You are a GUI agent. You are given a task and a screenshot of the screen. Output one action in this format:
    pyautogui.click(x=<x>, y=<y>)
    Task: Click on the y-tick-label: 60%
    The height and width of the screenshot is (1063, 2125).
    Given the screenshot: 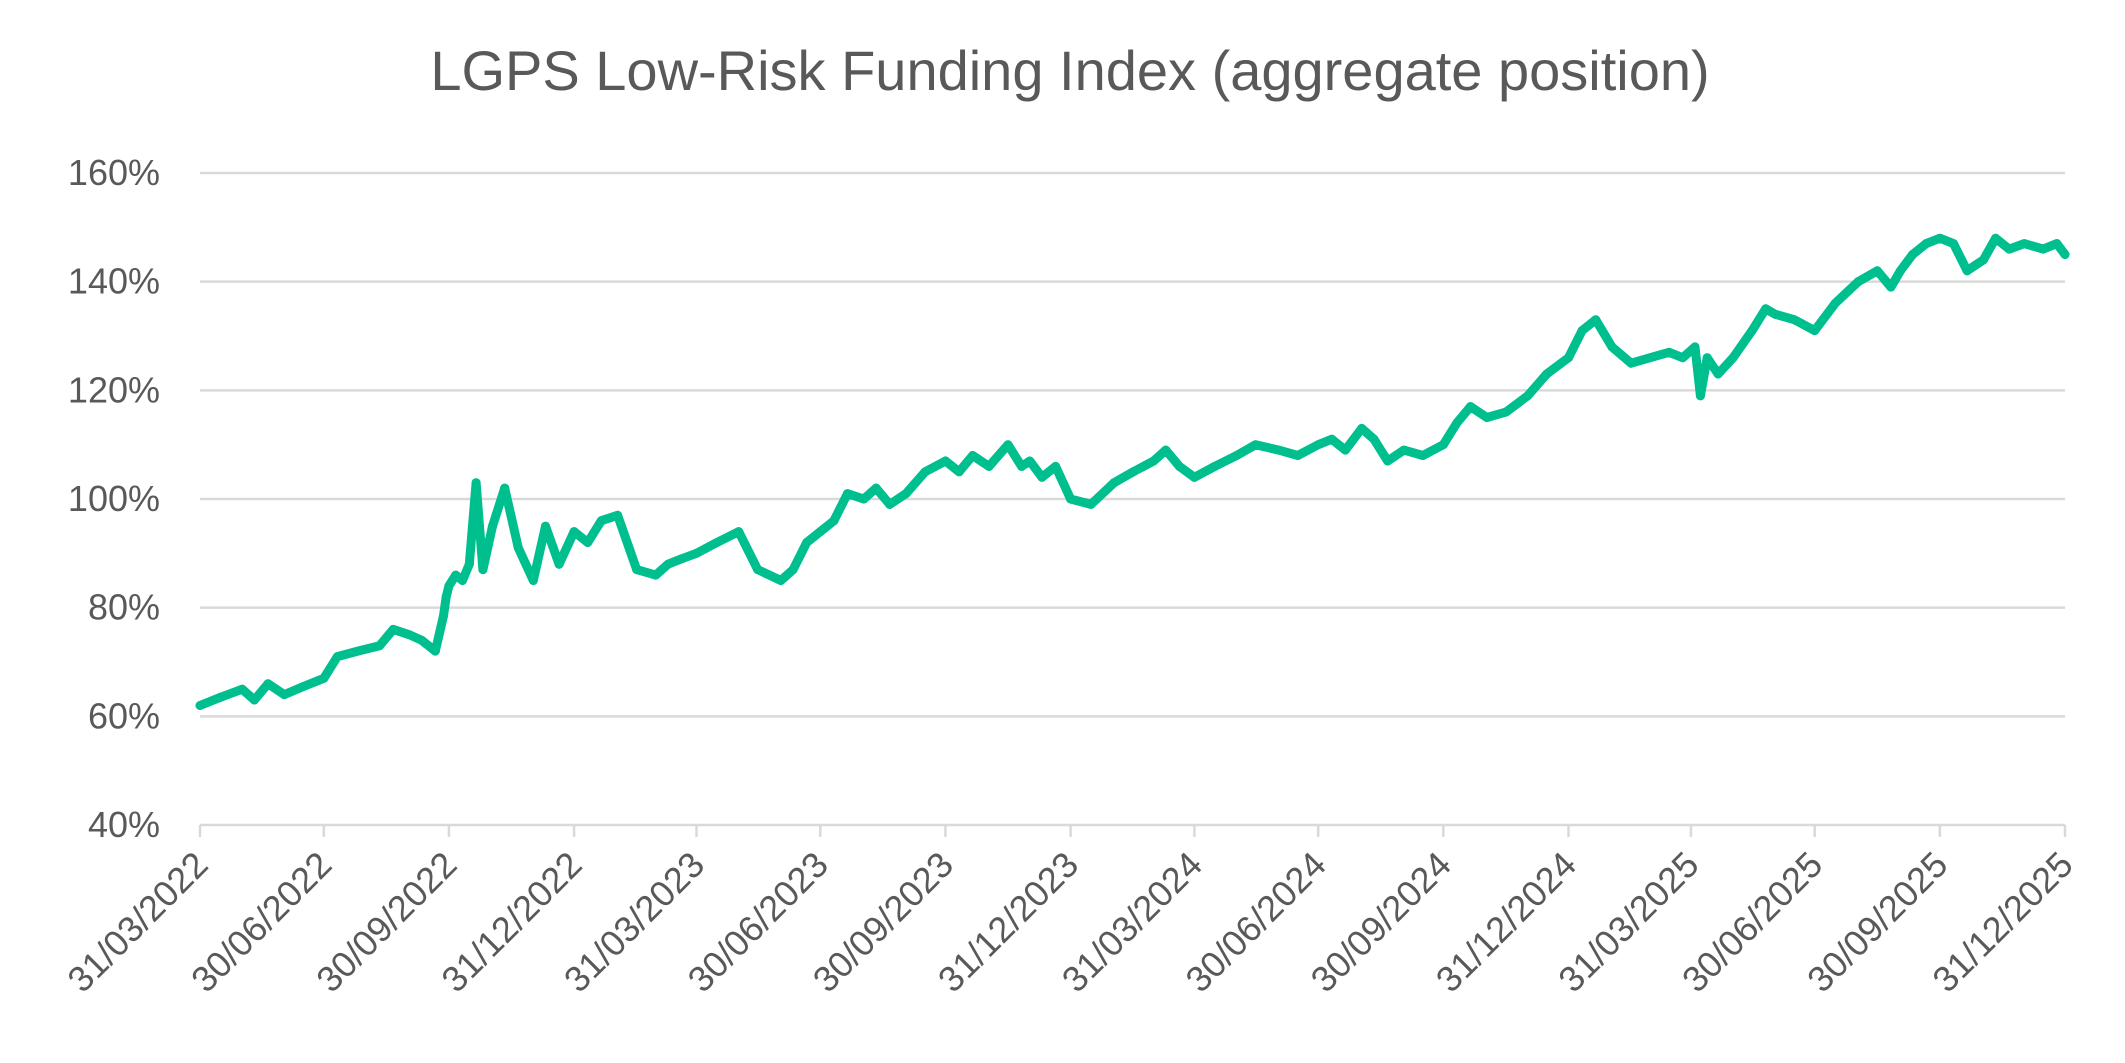 What is the action you would take?
    pyautogui.click(x=124, y=715)
    